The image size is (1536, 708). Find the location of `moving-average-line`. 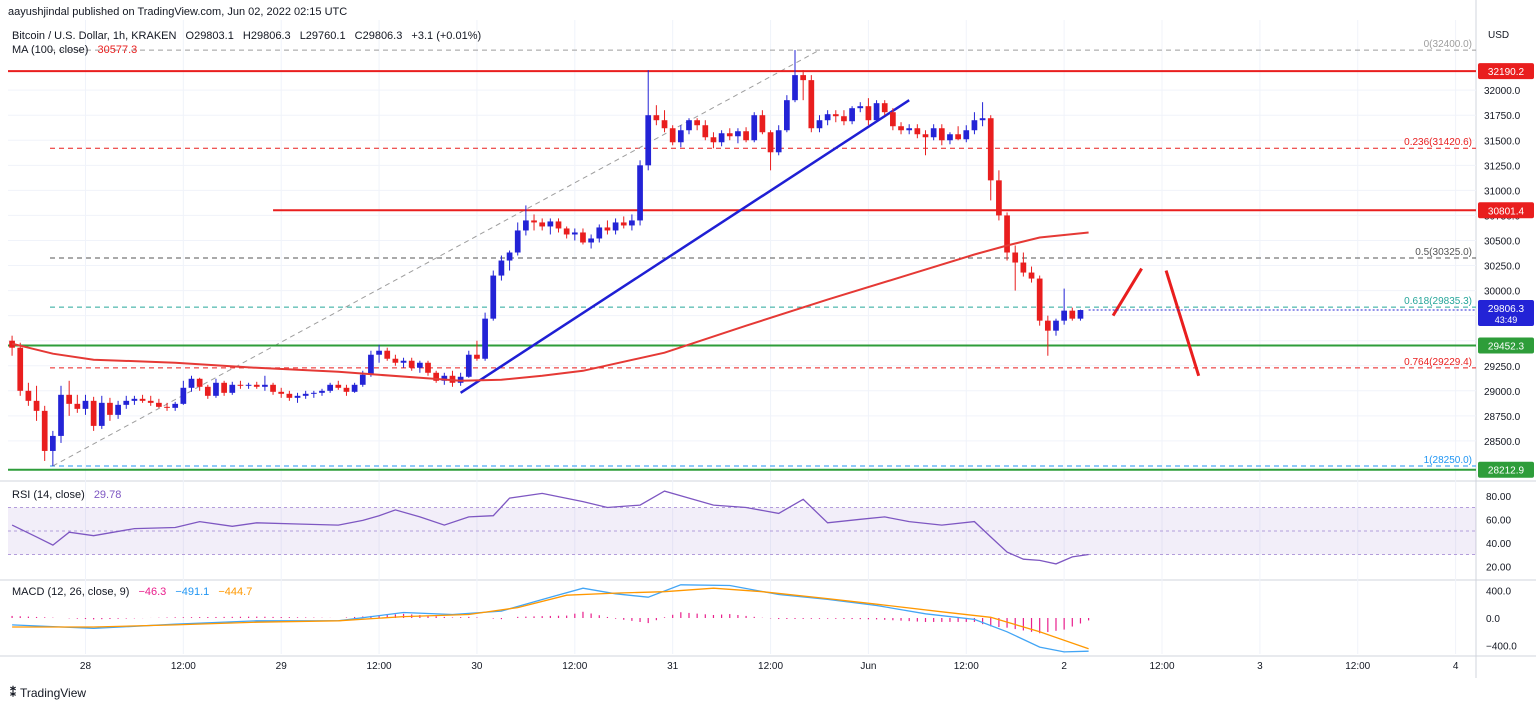

moving-average-line is located at coordinates (550, 306).